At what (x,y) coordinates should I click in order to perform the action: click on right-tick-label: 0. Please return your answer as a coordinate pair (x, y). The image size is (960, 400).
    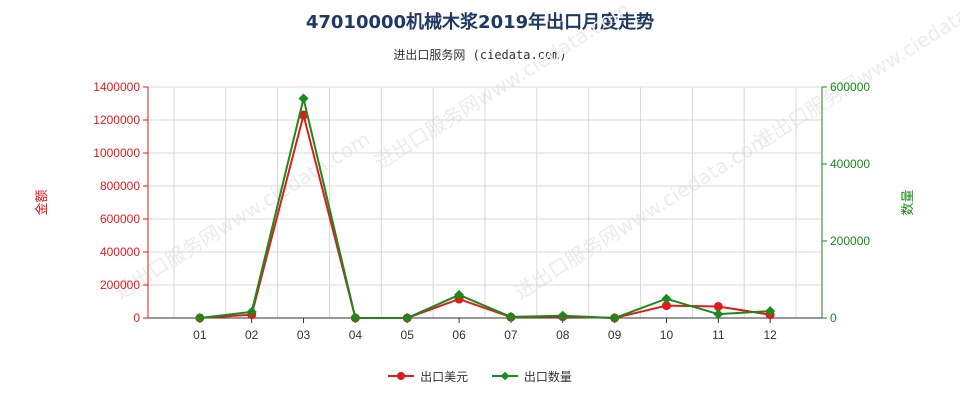
    Looking at the image, I should click on (833, 318).